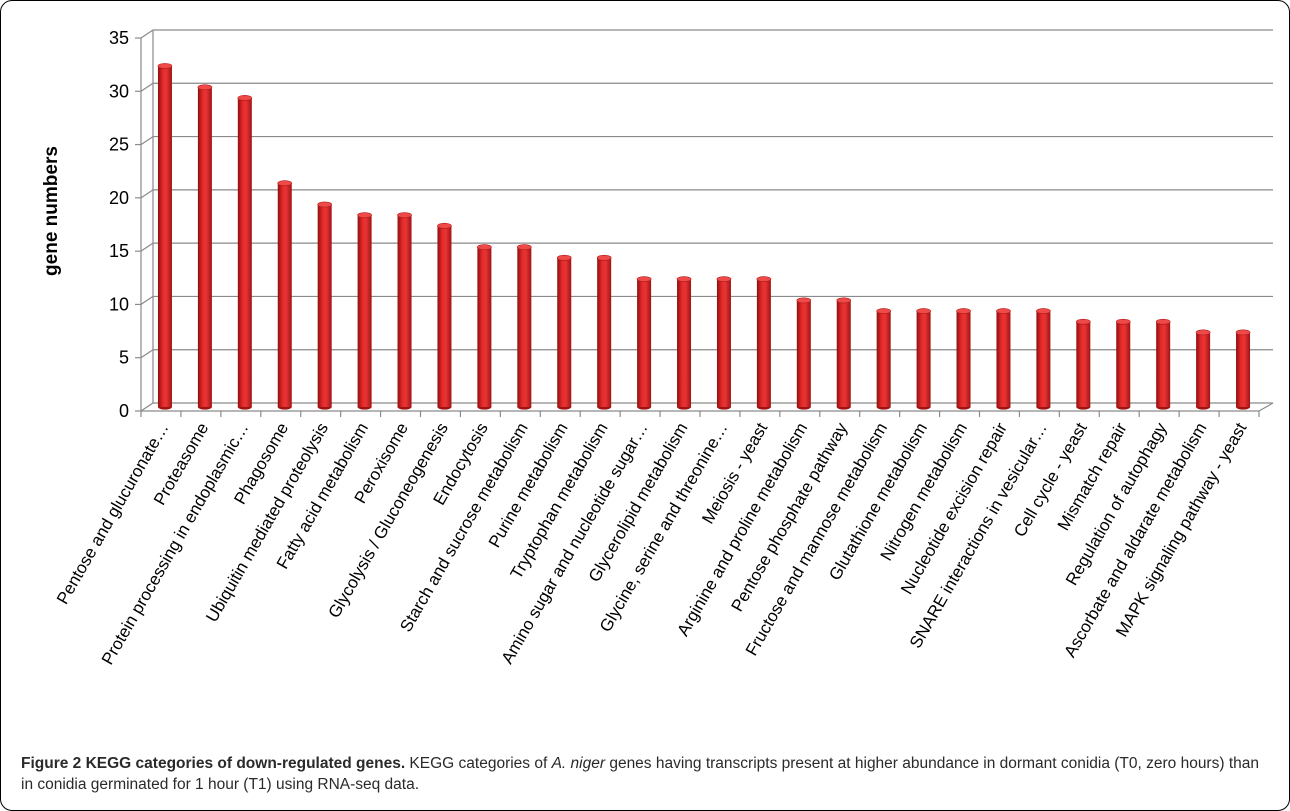 Image resolution: width=1290 pixels, height=811 pixels. What do you see at coordinates (119, 38) in the screenshot?
I see `y-tick-label: 35` at bounding box center [119, 38].